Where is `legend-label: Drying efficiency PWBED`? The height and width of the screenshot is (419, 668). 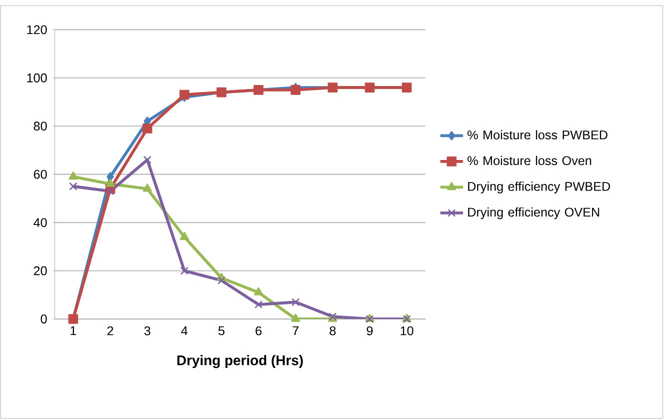
legend-label: Drying efficiency PWBED is located at coordinates (539, 188).